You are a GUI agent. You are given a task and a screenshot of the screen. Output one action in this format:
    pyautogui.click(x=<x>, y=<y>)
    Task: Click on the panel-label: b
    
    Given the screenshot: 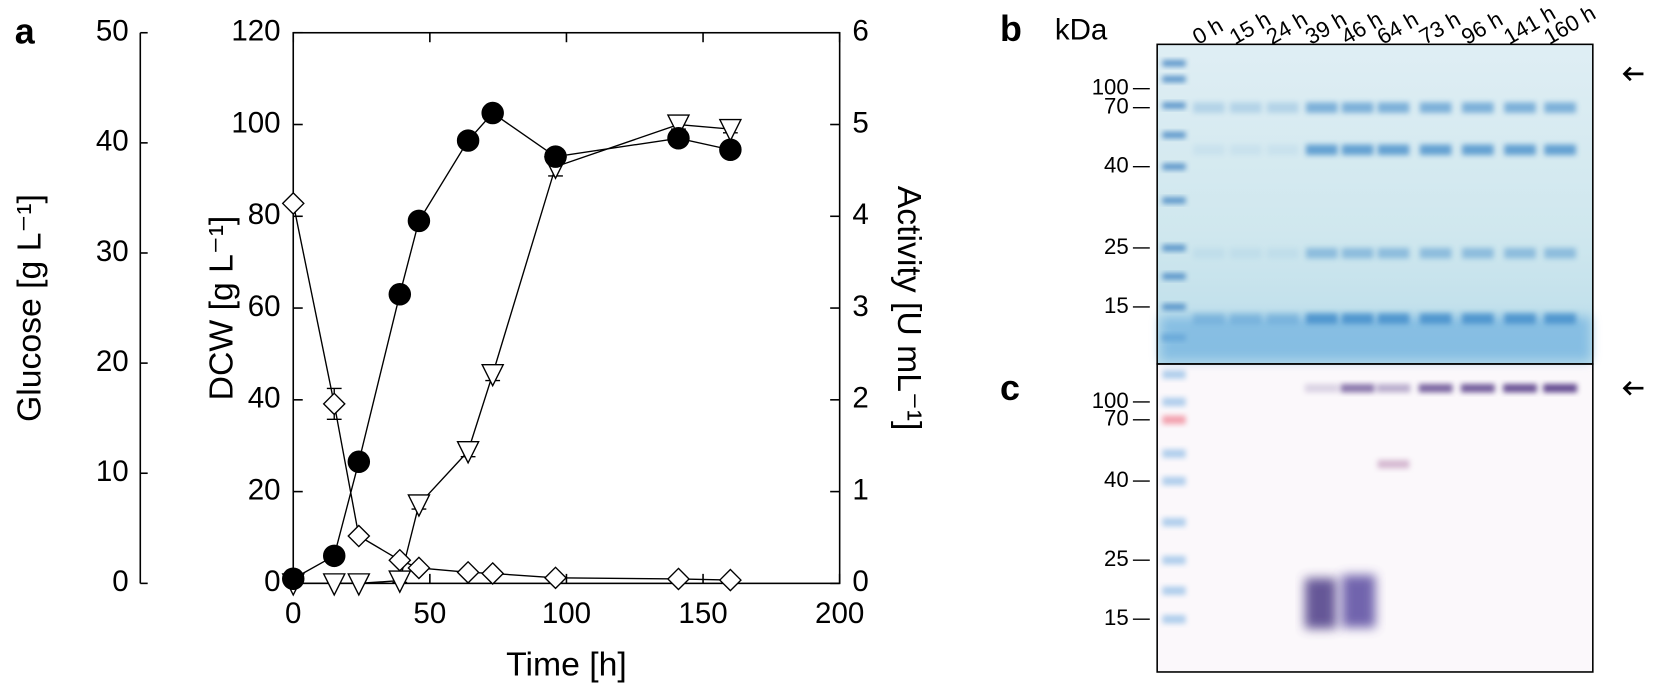 What is the action you would take?
    pyautogui.click(x=1011, y=29)
    